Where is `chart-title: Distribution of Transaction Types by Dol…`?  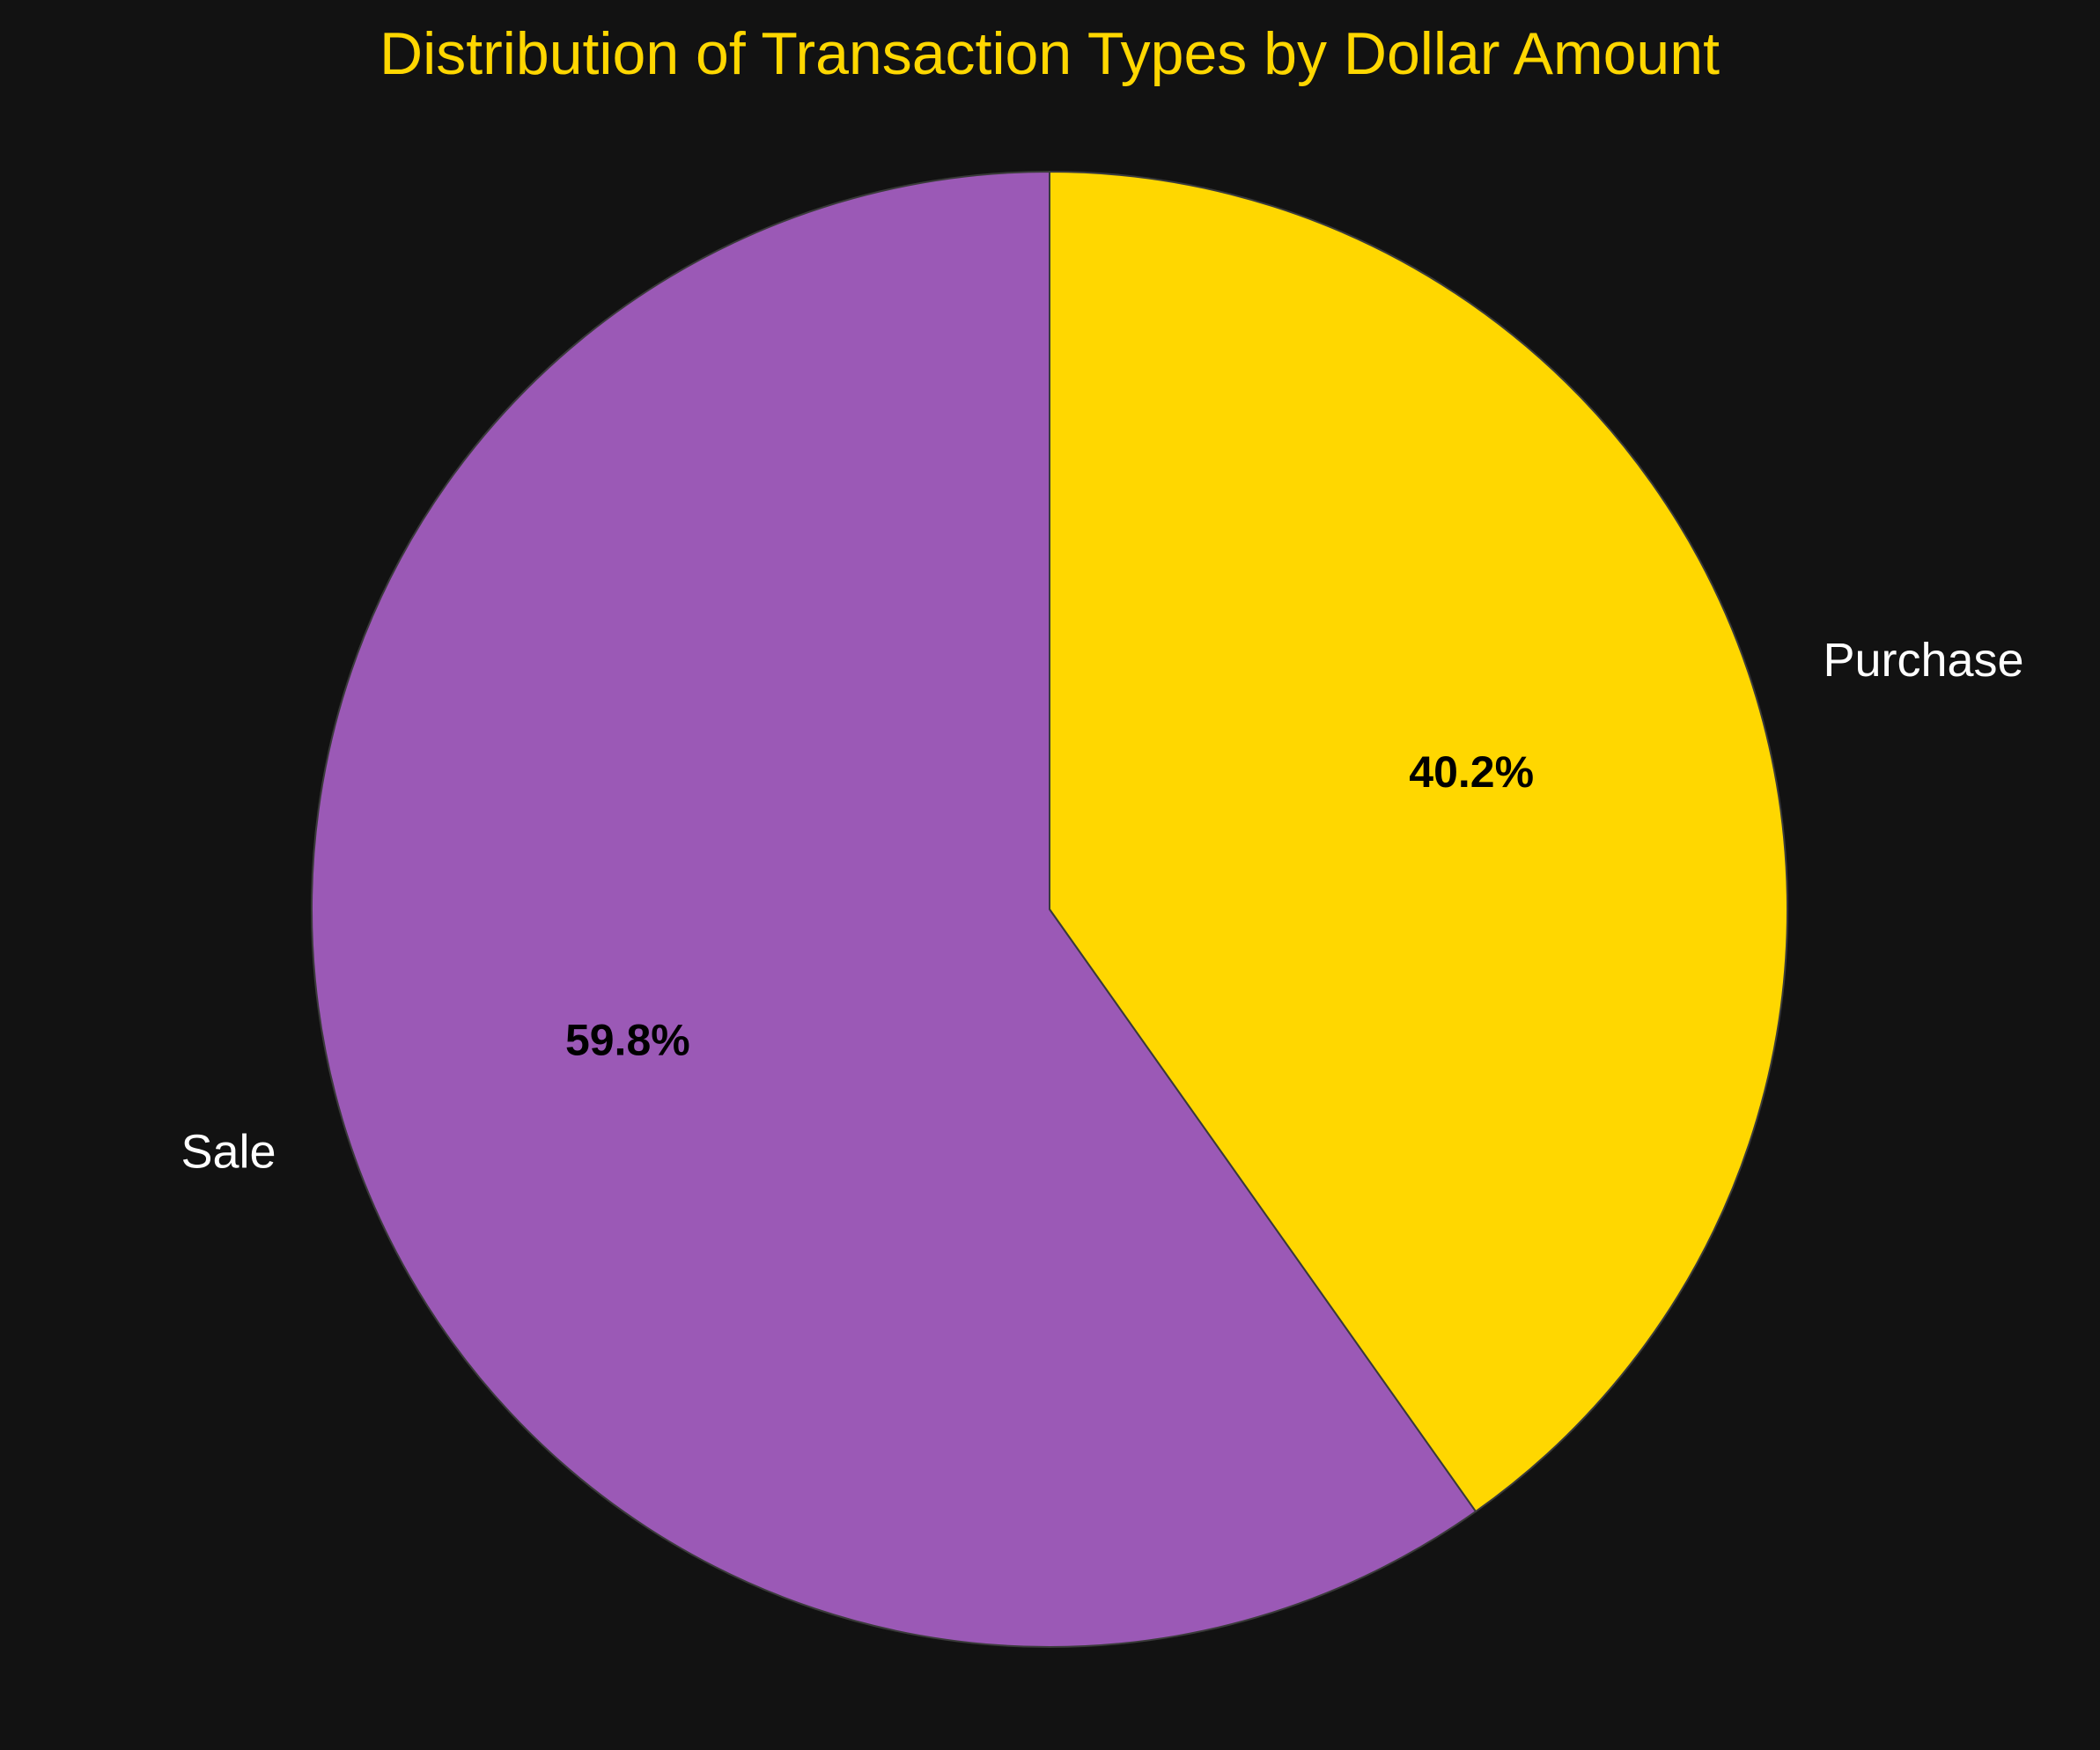
chart-title: Distribution of Transaction Types by Dol… is located at coordinates (1049, 53).